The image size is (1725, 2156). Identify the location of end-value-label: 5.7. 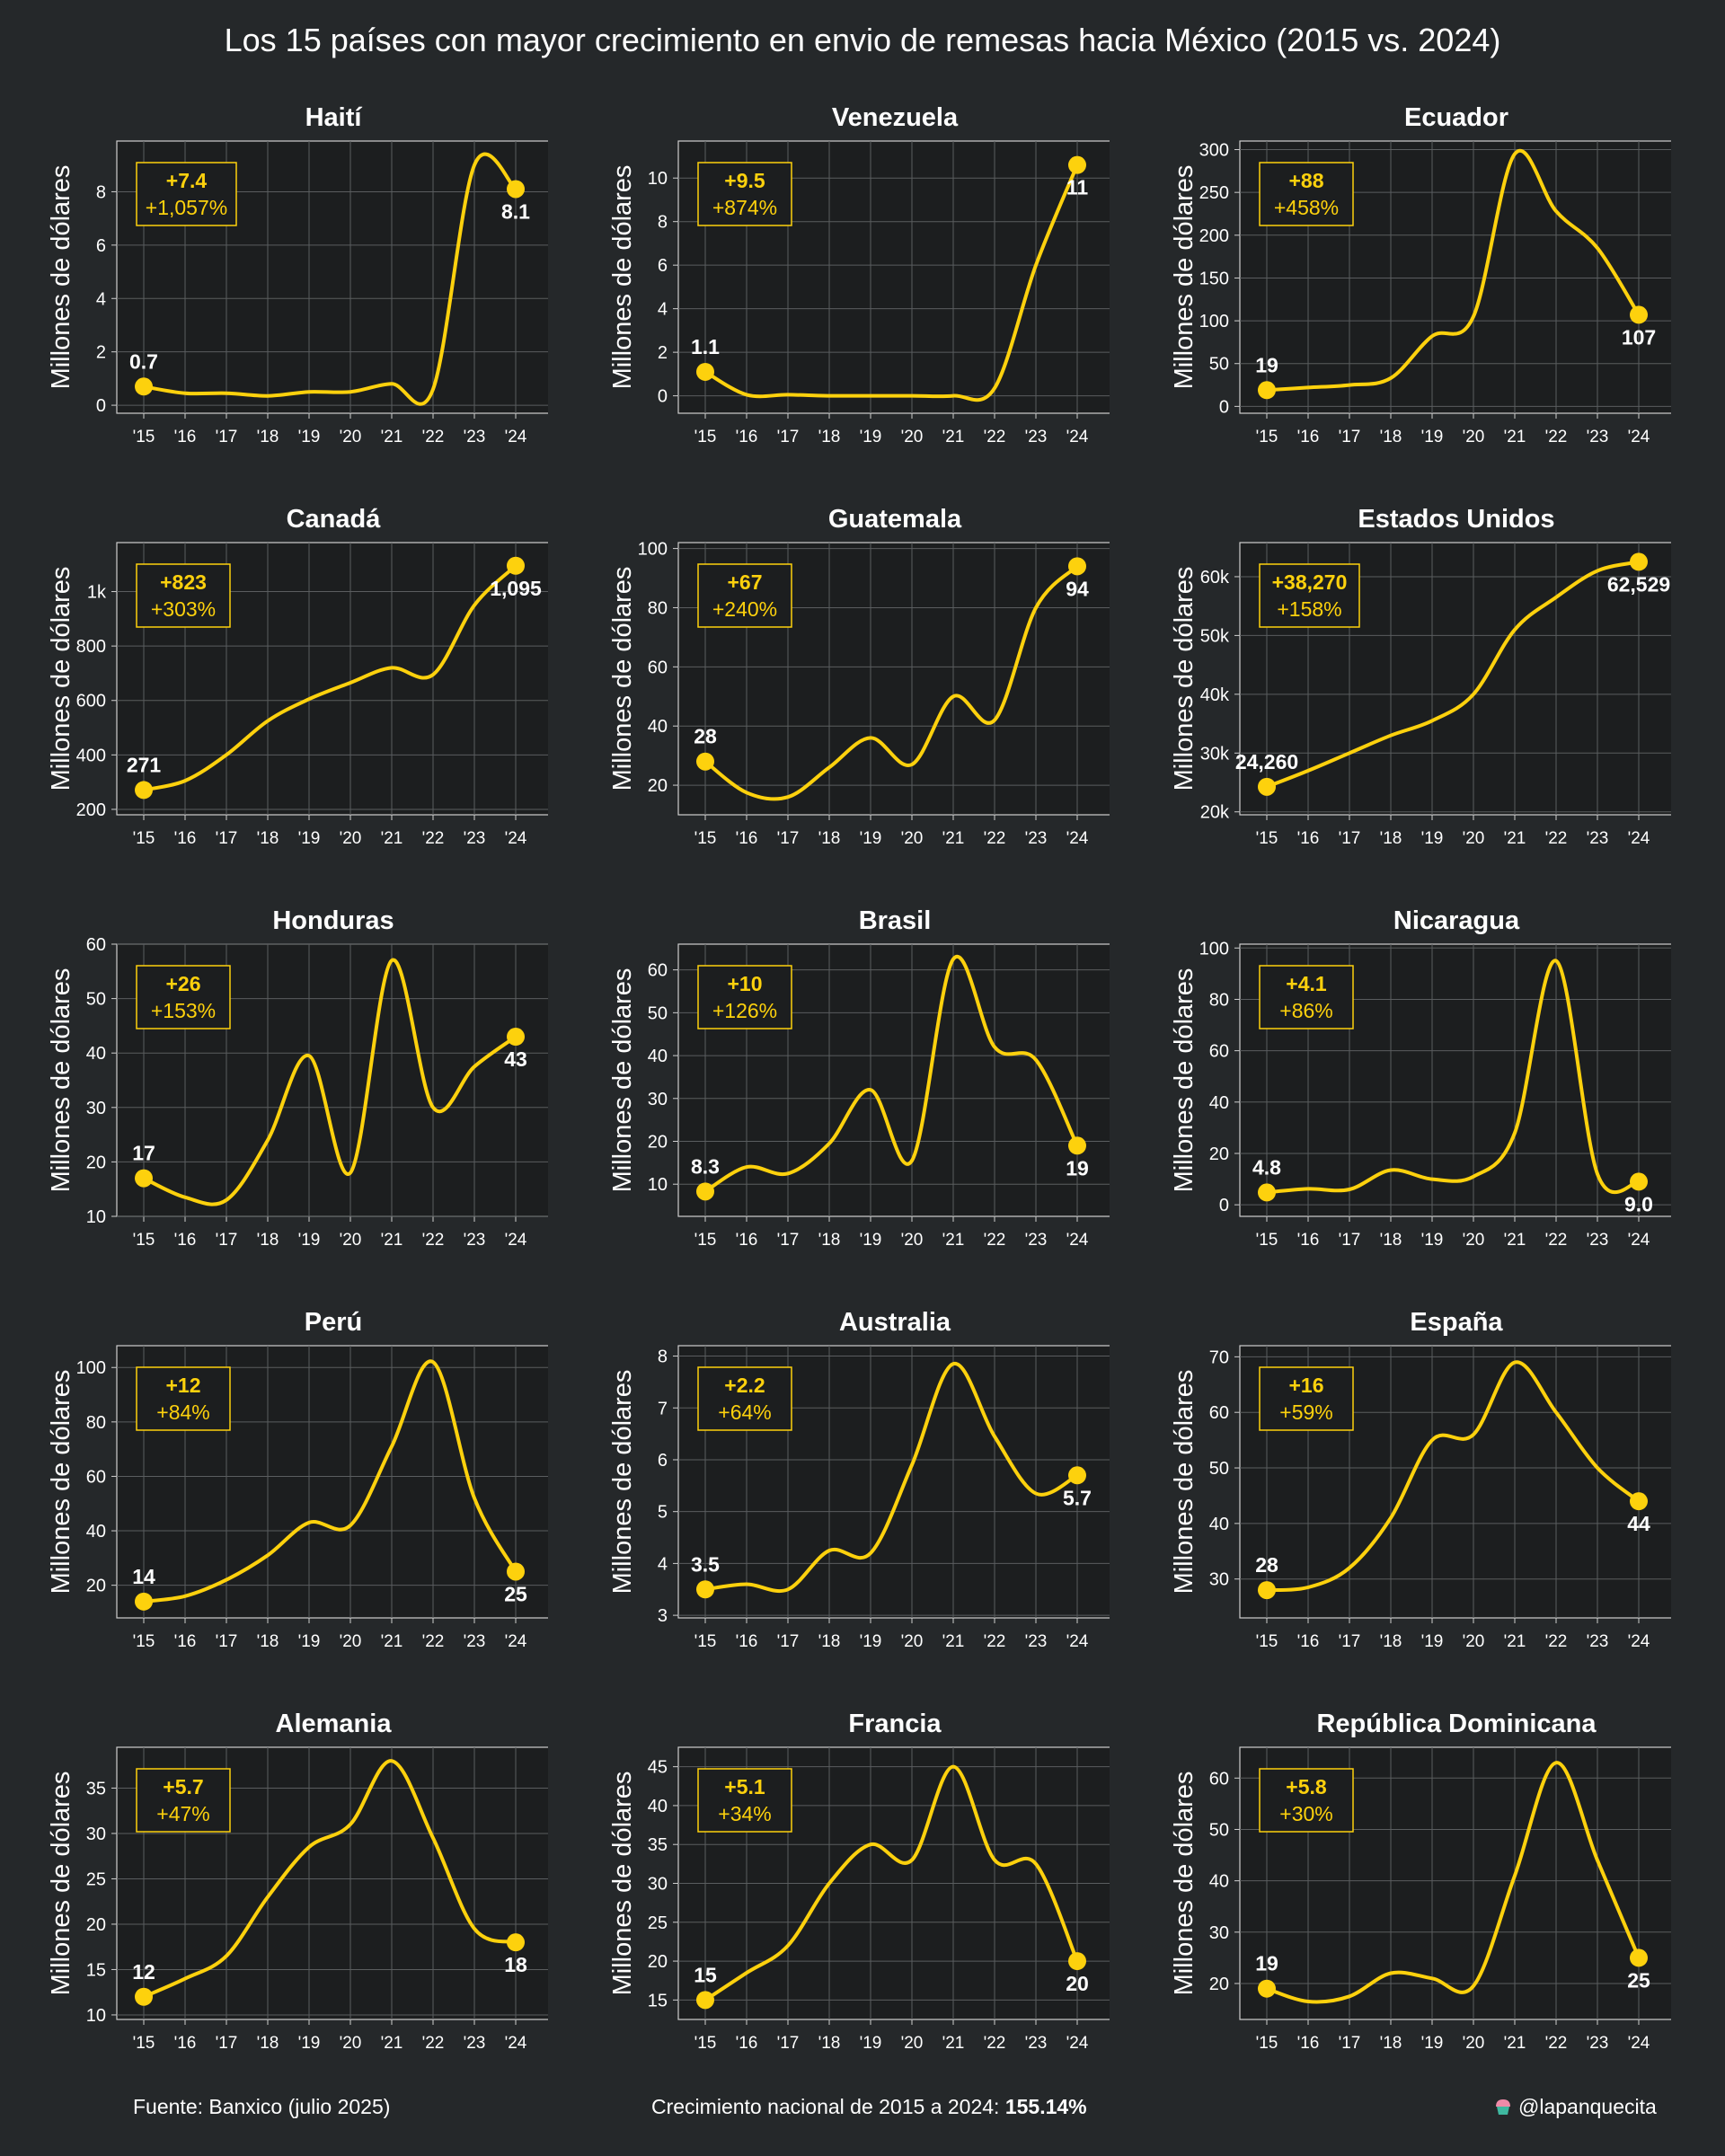
(1077, 1498).